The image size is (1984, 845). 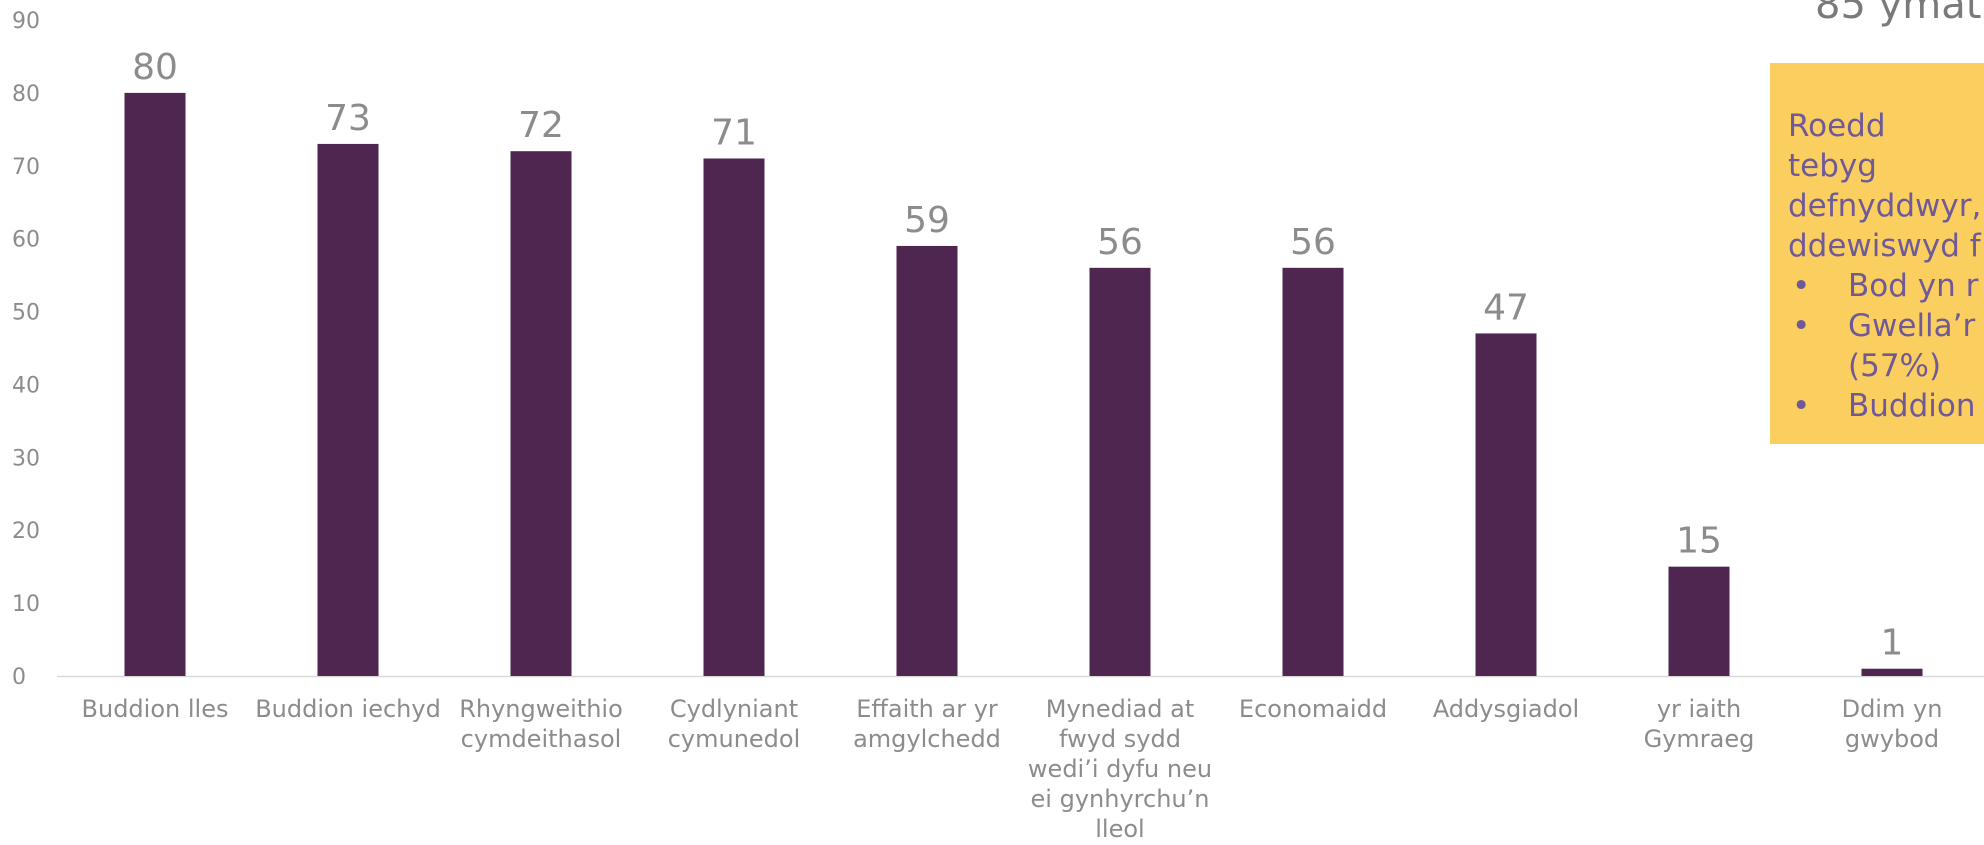 I want to click on callout-bullet: • Buddion, so click(x=1886, y=406).